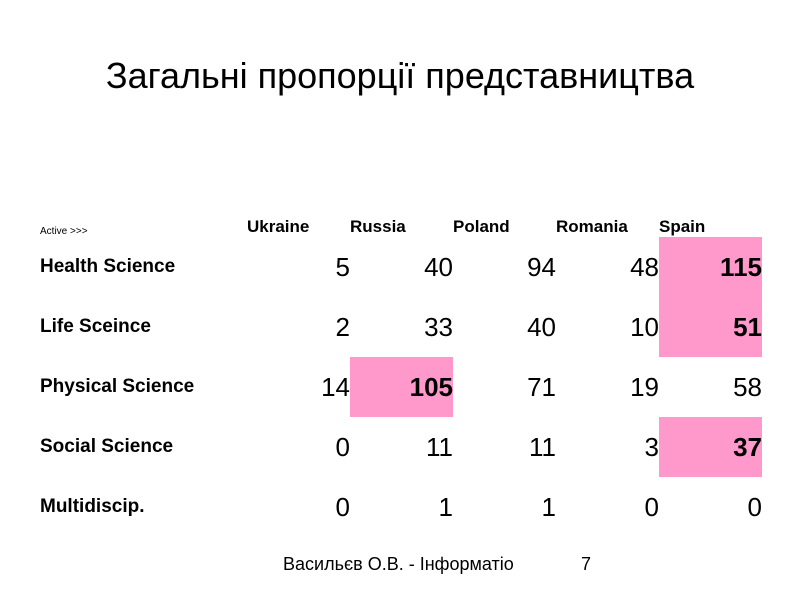  Describe the element at coordinates (278, 226) in the screenshot. I see `column-header-ukraine: Ukraine` at that location.